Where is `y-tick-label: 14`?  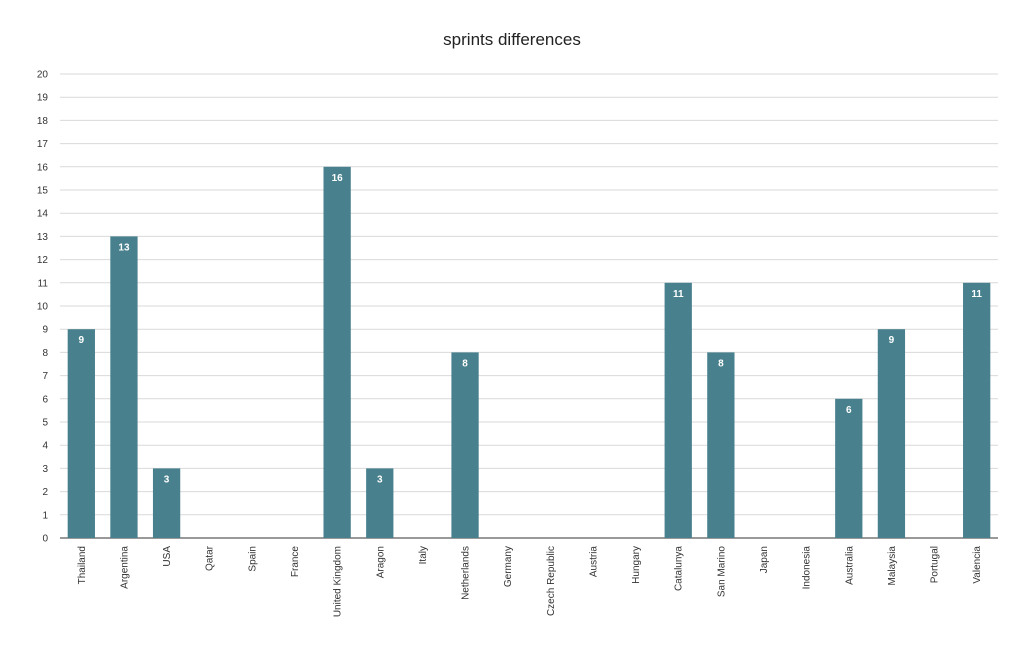 y-tick-label: 14 is located at coordinates (43, 214).